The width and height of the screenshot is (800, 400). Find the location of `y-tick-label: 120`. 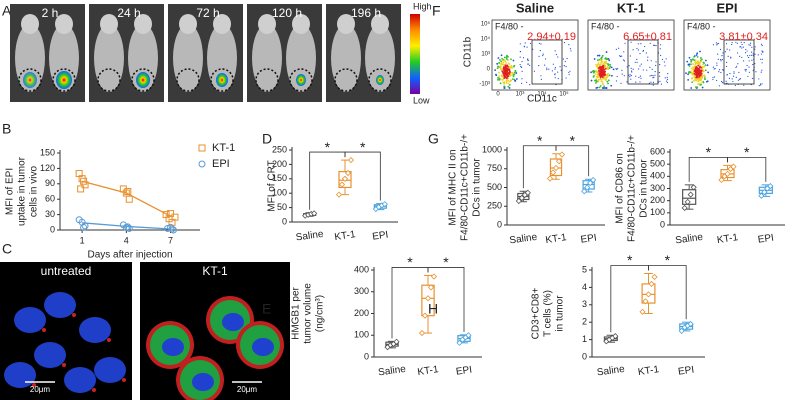

y-tick-label: 120 is located at coordinates (47, 168).